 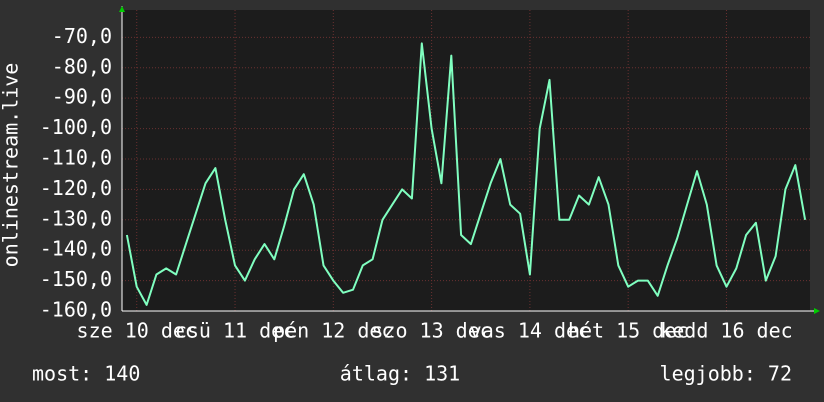 I want to click on x-tick-label: hét 15 dec, so click(x=628, y=331).